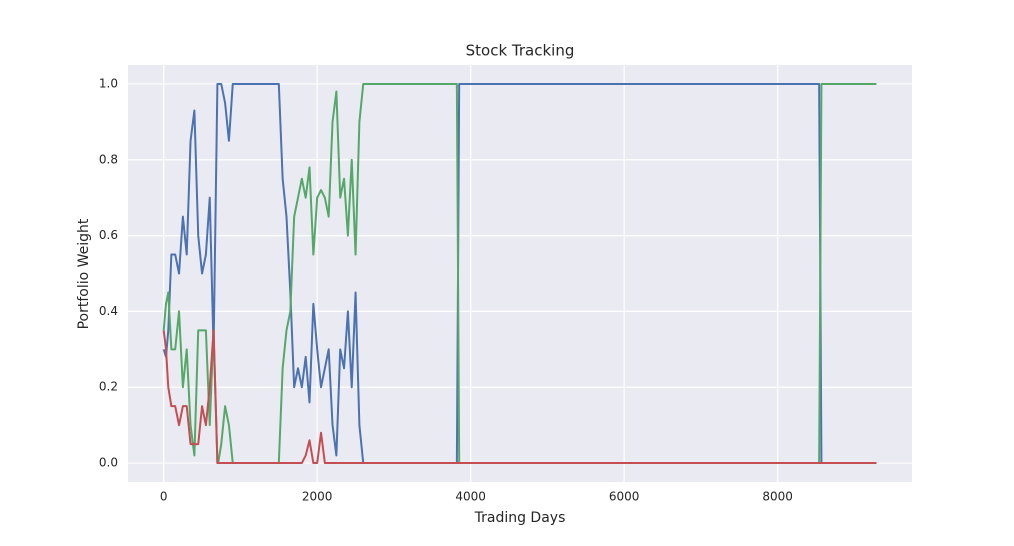 The image size is (1014, 546). I want to click on x-tick-label: 0, so click(164, 497).